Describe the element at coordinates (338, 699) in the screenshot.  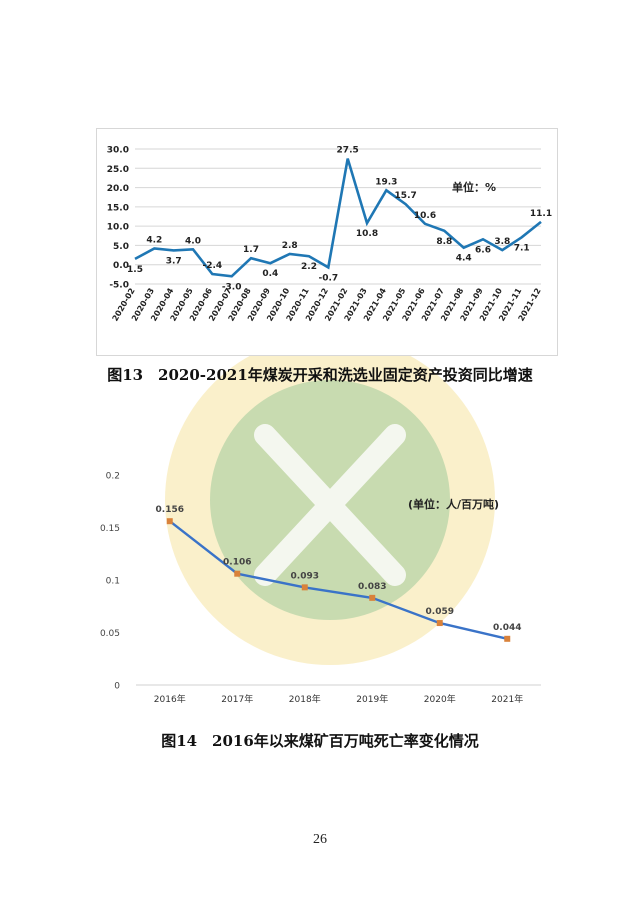
I see `chart14-x-ticks: 2016年 2017年 2018年 2019年 2020年 2021年` at that location.